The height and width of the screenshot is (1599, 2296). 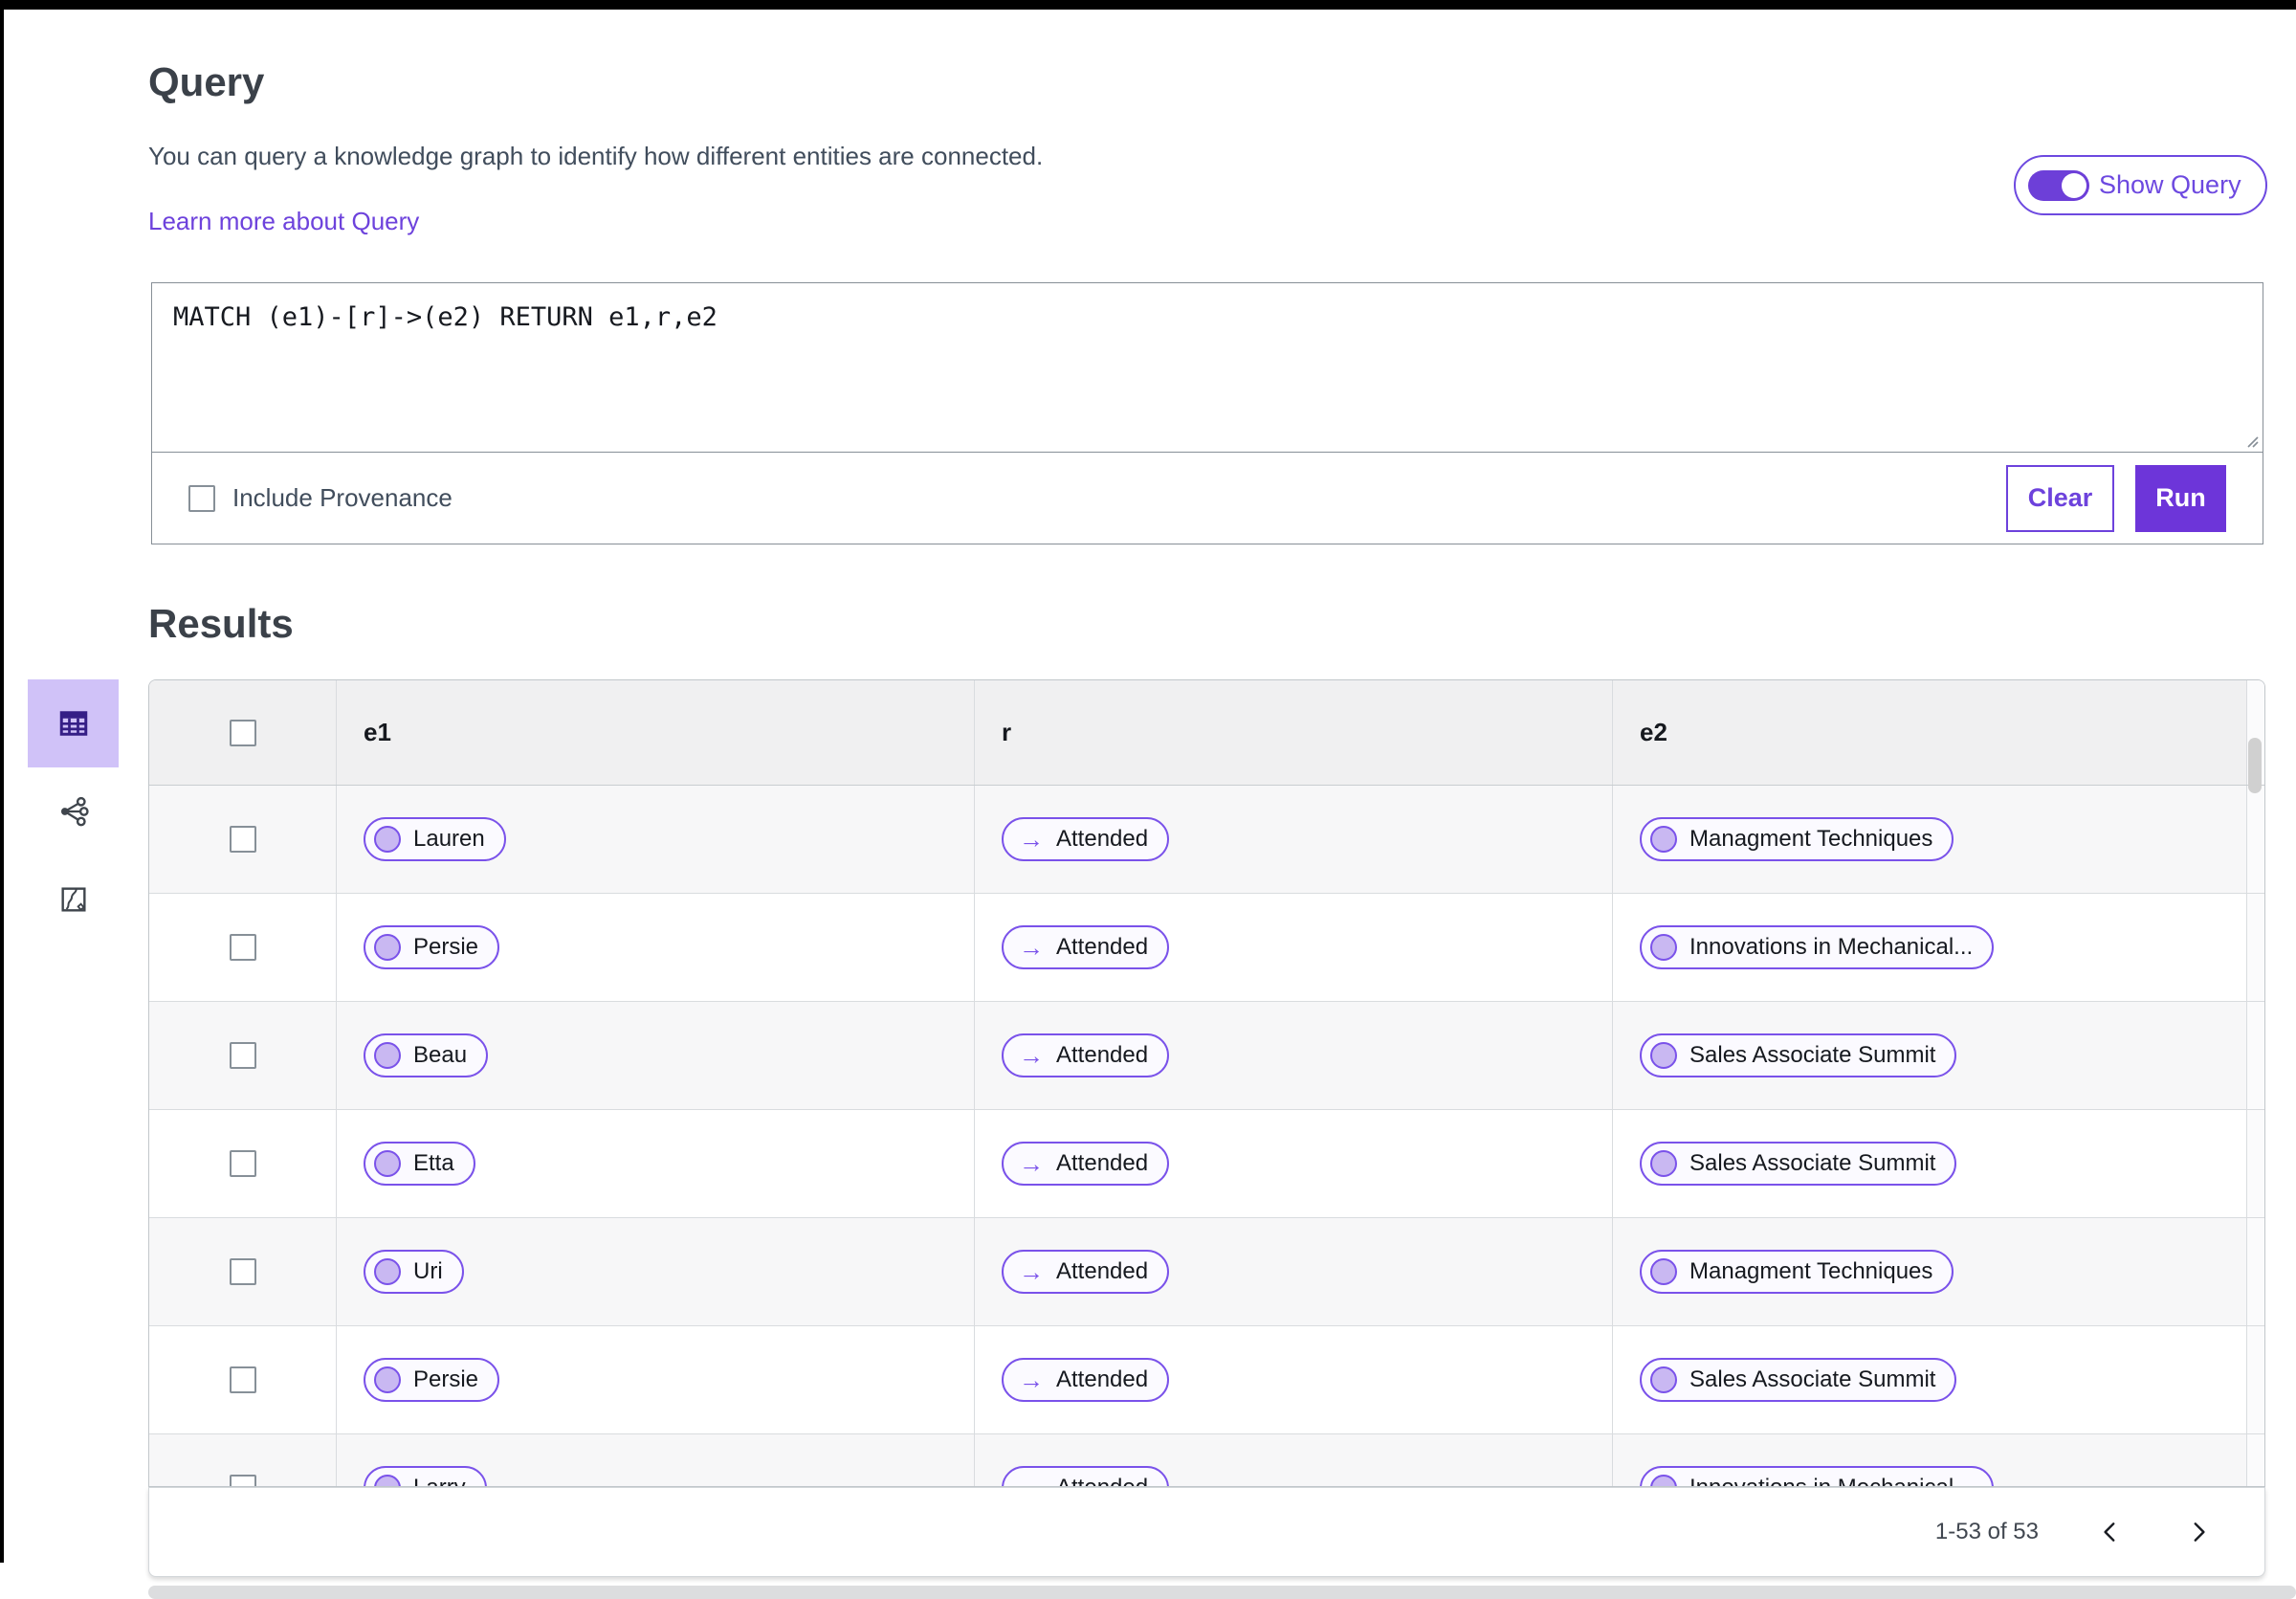 What do you see at coordinates (425, 1476) in the screenshot?
I see `entity-pill-e1: Larry` at bounding box center [425, 1476].